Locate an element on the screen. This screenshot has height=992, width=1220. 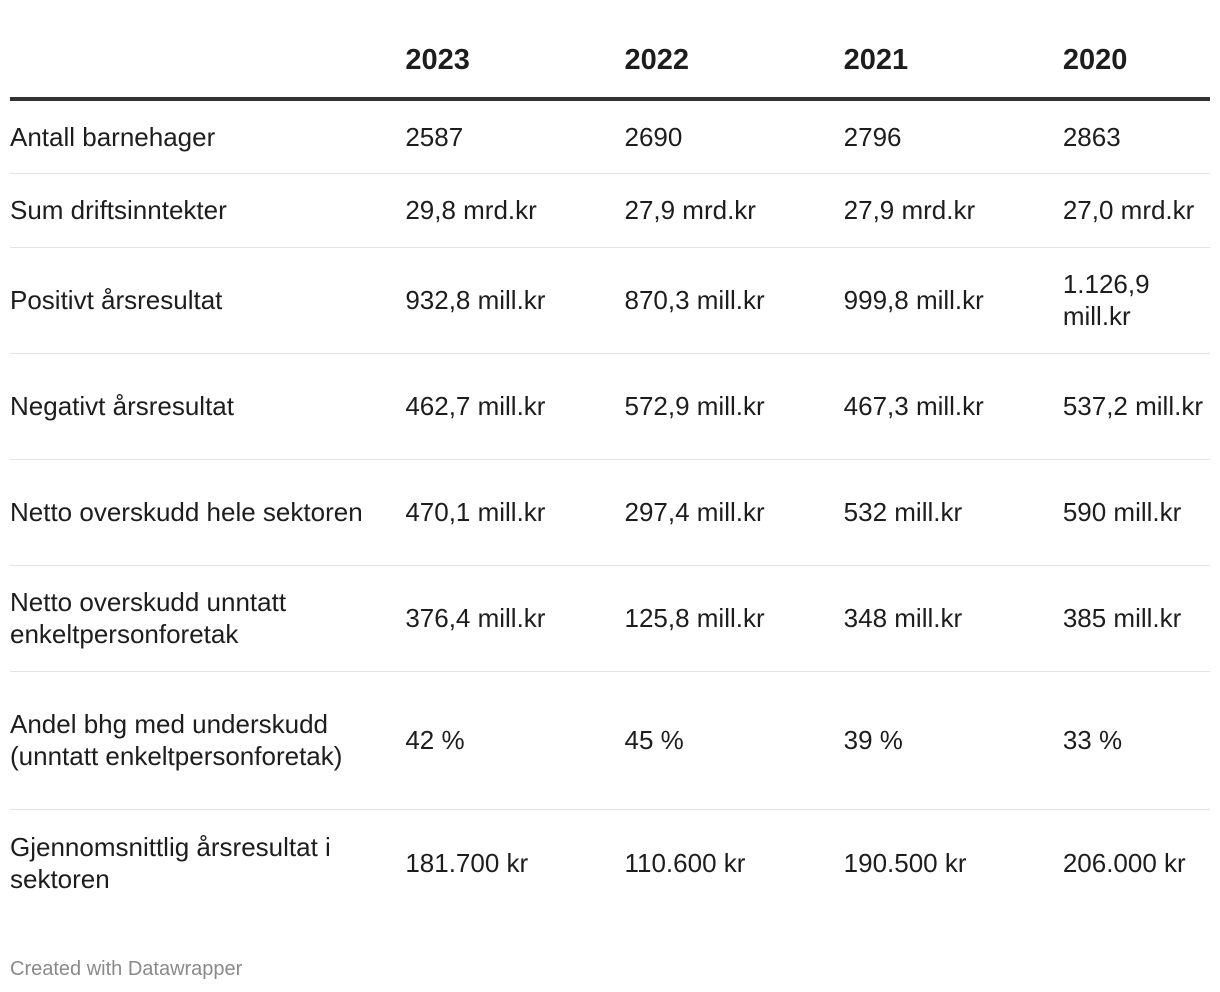
row-label: Gjennomsnittlig årsresultat i sektoren is located at coordinates (170, 863).